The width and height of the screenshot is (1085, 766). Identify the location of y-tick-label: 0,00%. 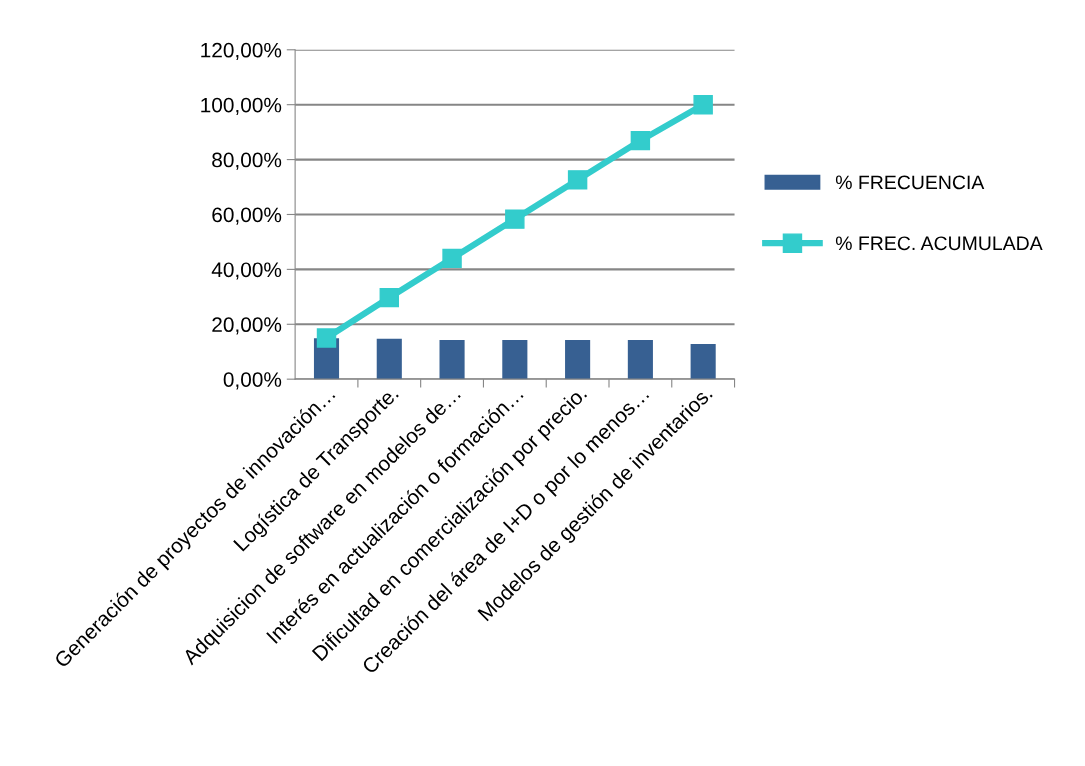
(252, 381).